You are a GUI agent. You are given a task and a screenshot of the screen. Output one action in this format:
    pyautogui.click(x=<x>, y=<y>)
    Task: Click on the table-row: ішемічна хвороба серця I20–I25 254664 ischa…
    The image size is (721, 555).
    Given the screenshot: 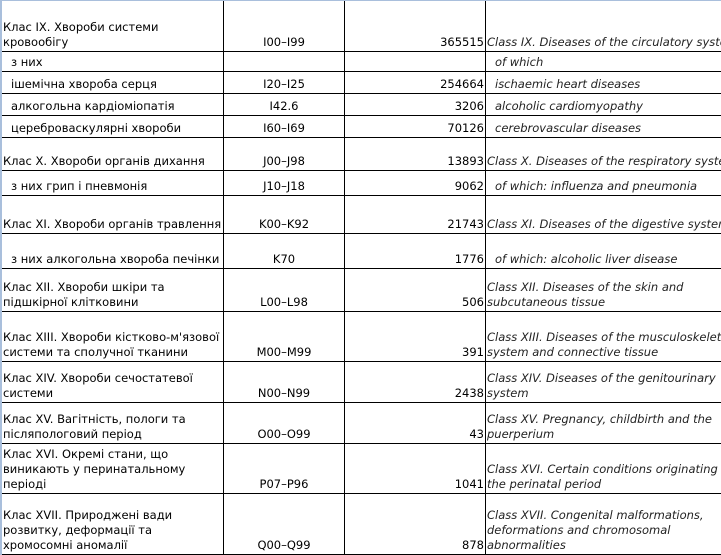 What is the action you would take?
    pyautogui.click(x=361, y=82)
    